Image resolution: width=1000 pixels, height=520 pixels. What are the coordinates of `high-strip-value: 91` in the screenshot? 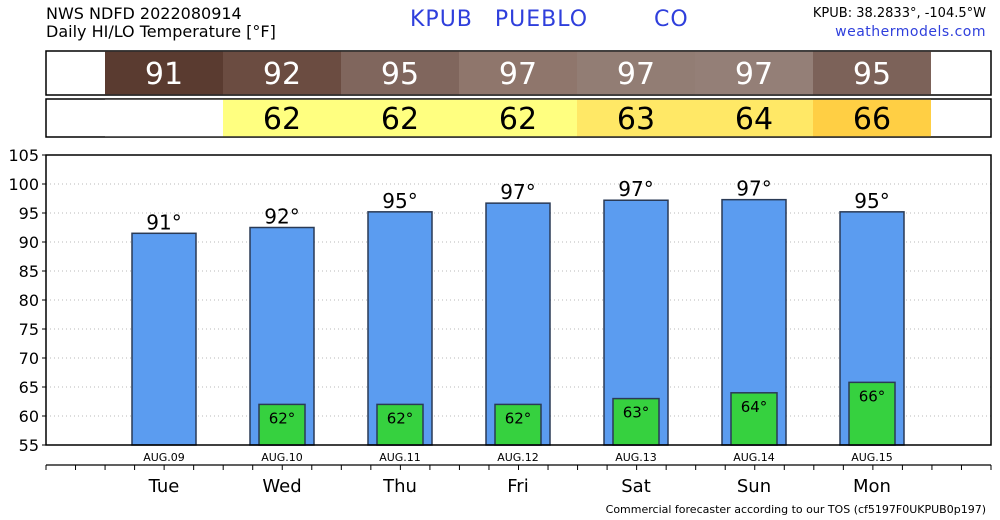 It's located at (164, 74).